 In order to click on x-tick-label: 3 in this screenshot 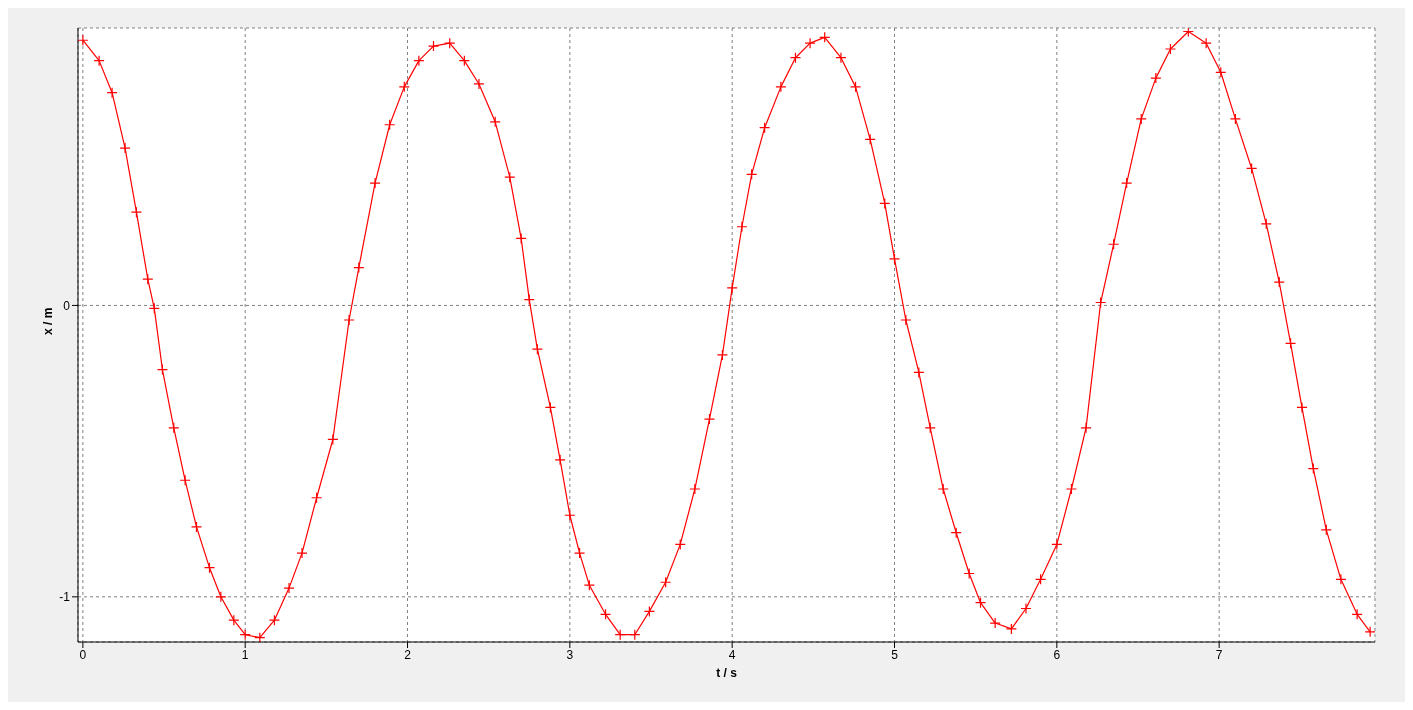, I will do `click(570, 654)`.